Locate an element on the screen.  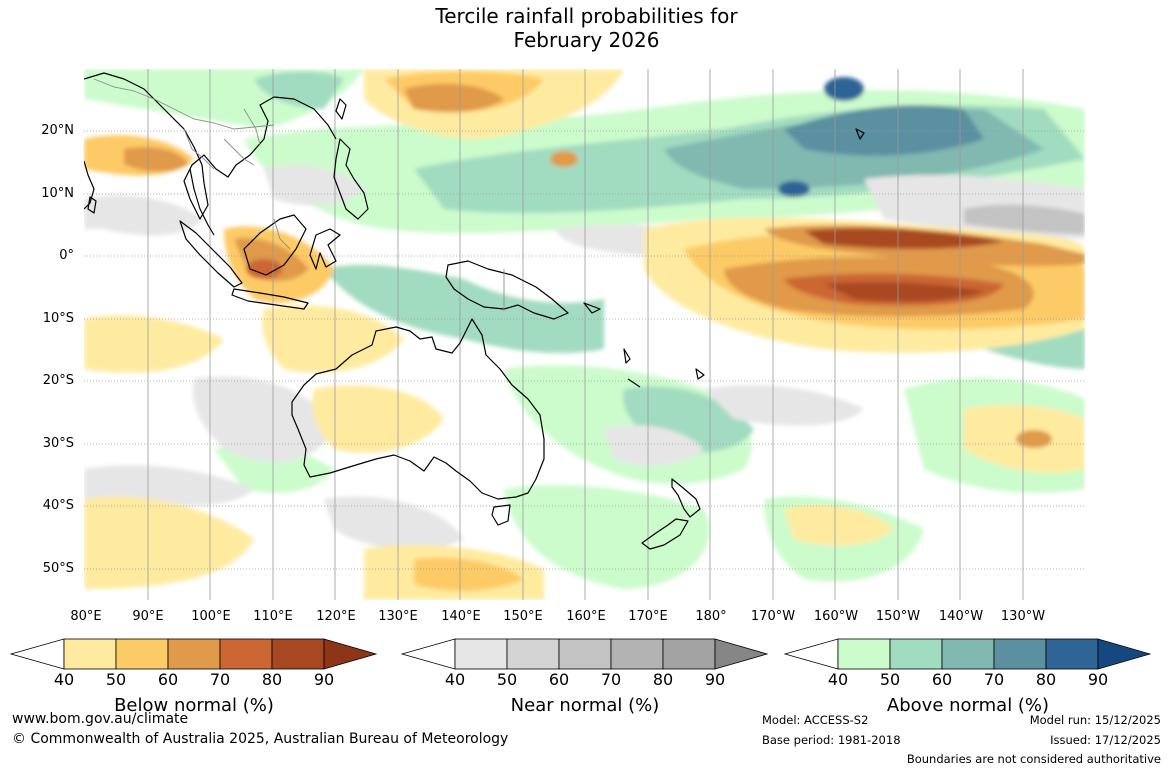
country-borders is located at coordinates (299, 194).